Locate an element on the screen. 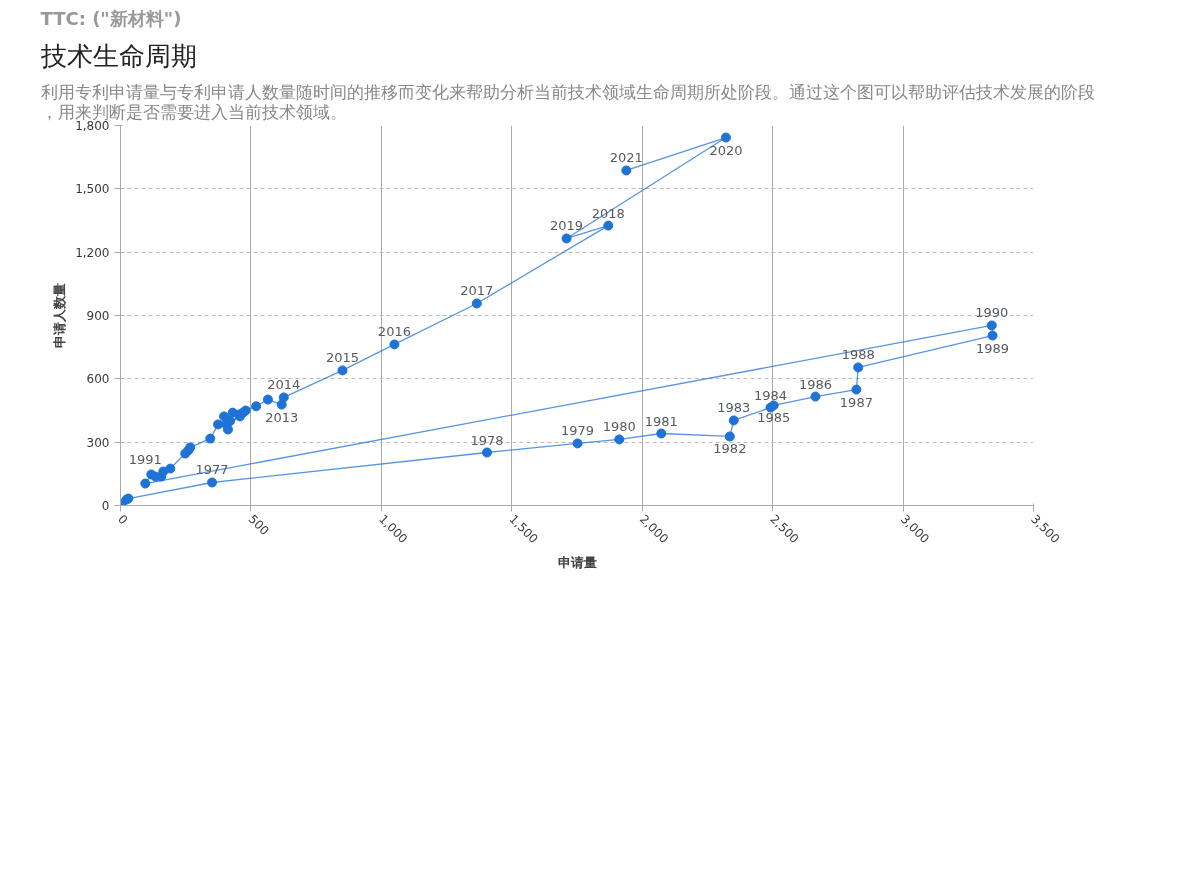 This screenshot has width=1190, height=892. annotation: 1984 is located at coordinates (771, 395).